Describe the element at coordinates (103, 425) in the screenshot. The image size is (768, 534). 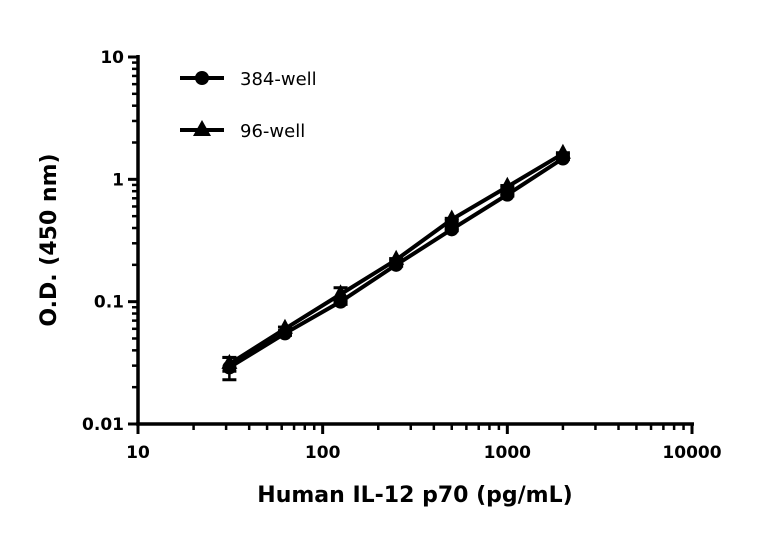
I see `y-tick-label: 0.01` at that location.